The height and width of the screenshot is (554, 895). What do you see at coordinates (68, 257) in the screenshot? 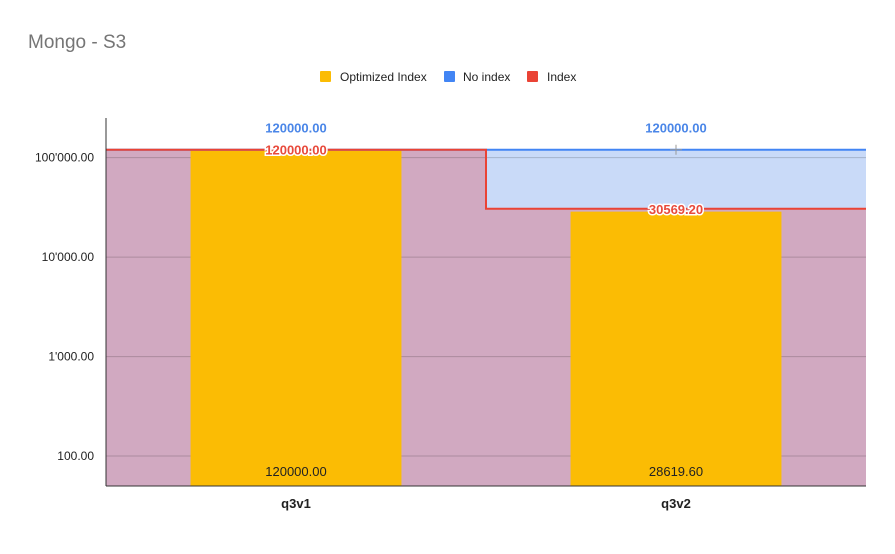
I see `y-tick-label: 10'000.00` at bounding box center [68, 257].